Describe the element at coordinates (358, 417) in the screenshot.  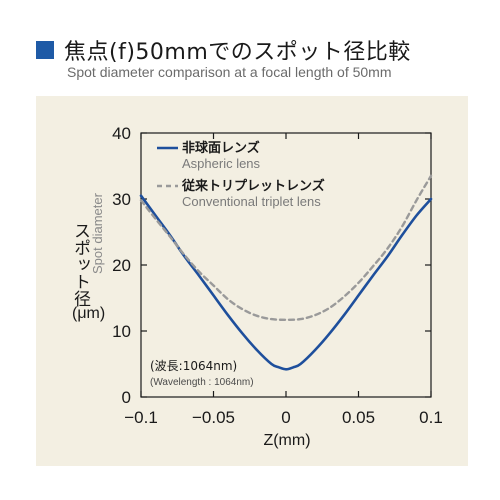
I see `x-tick-label: 0.05` at that location.